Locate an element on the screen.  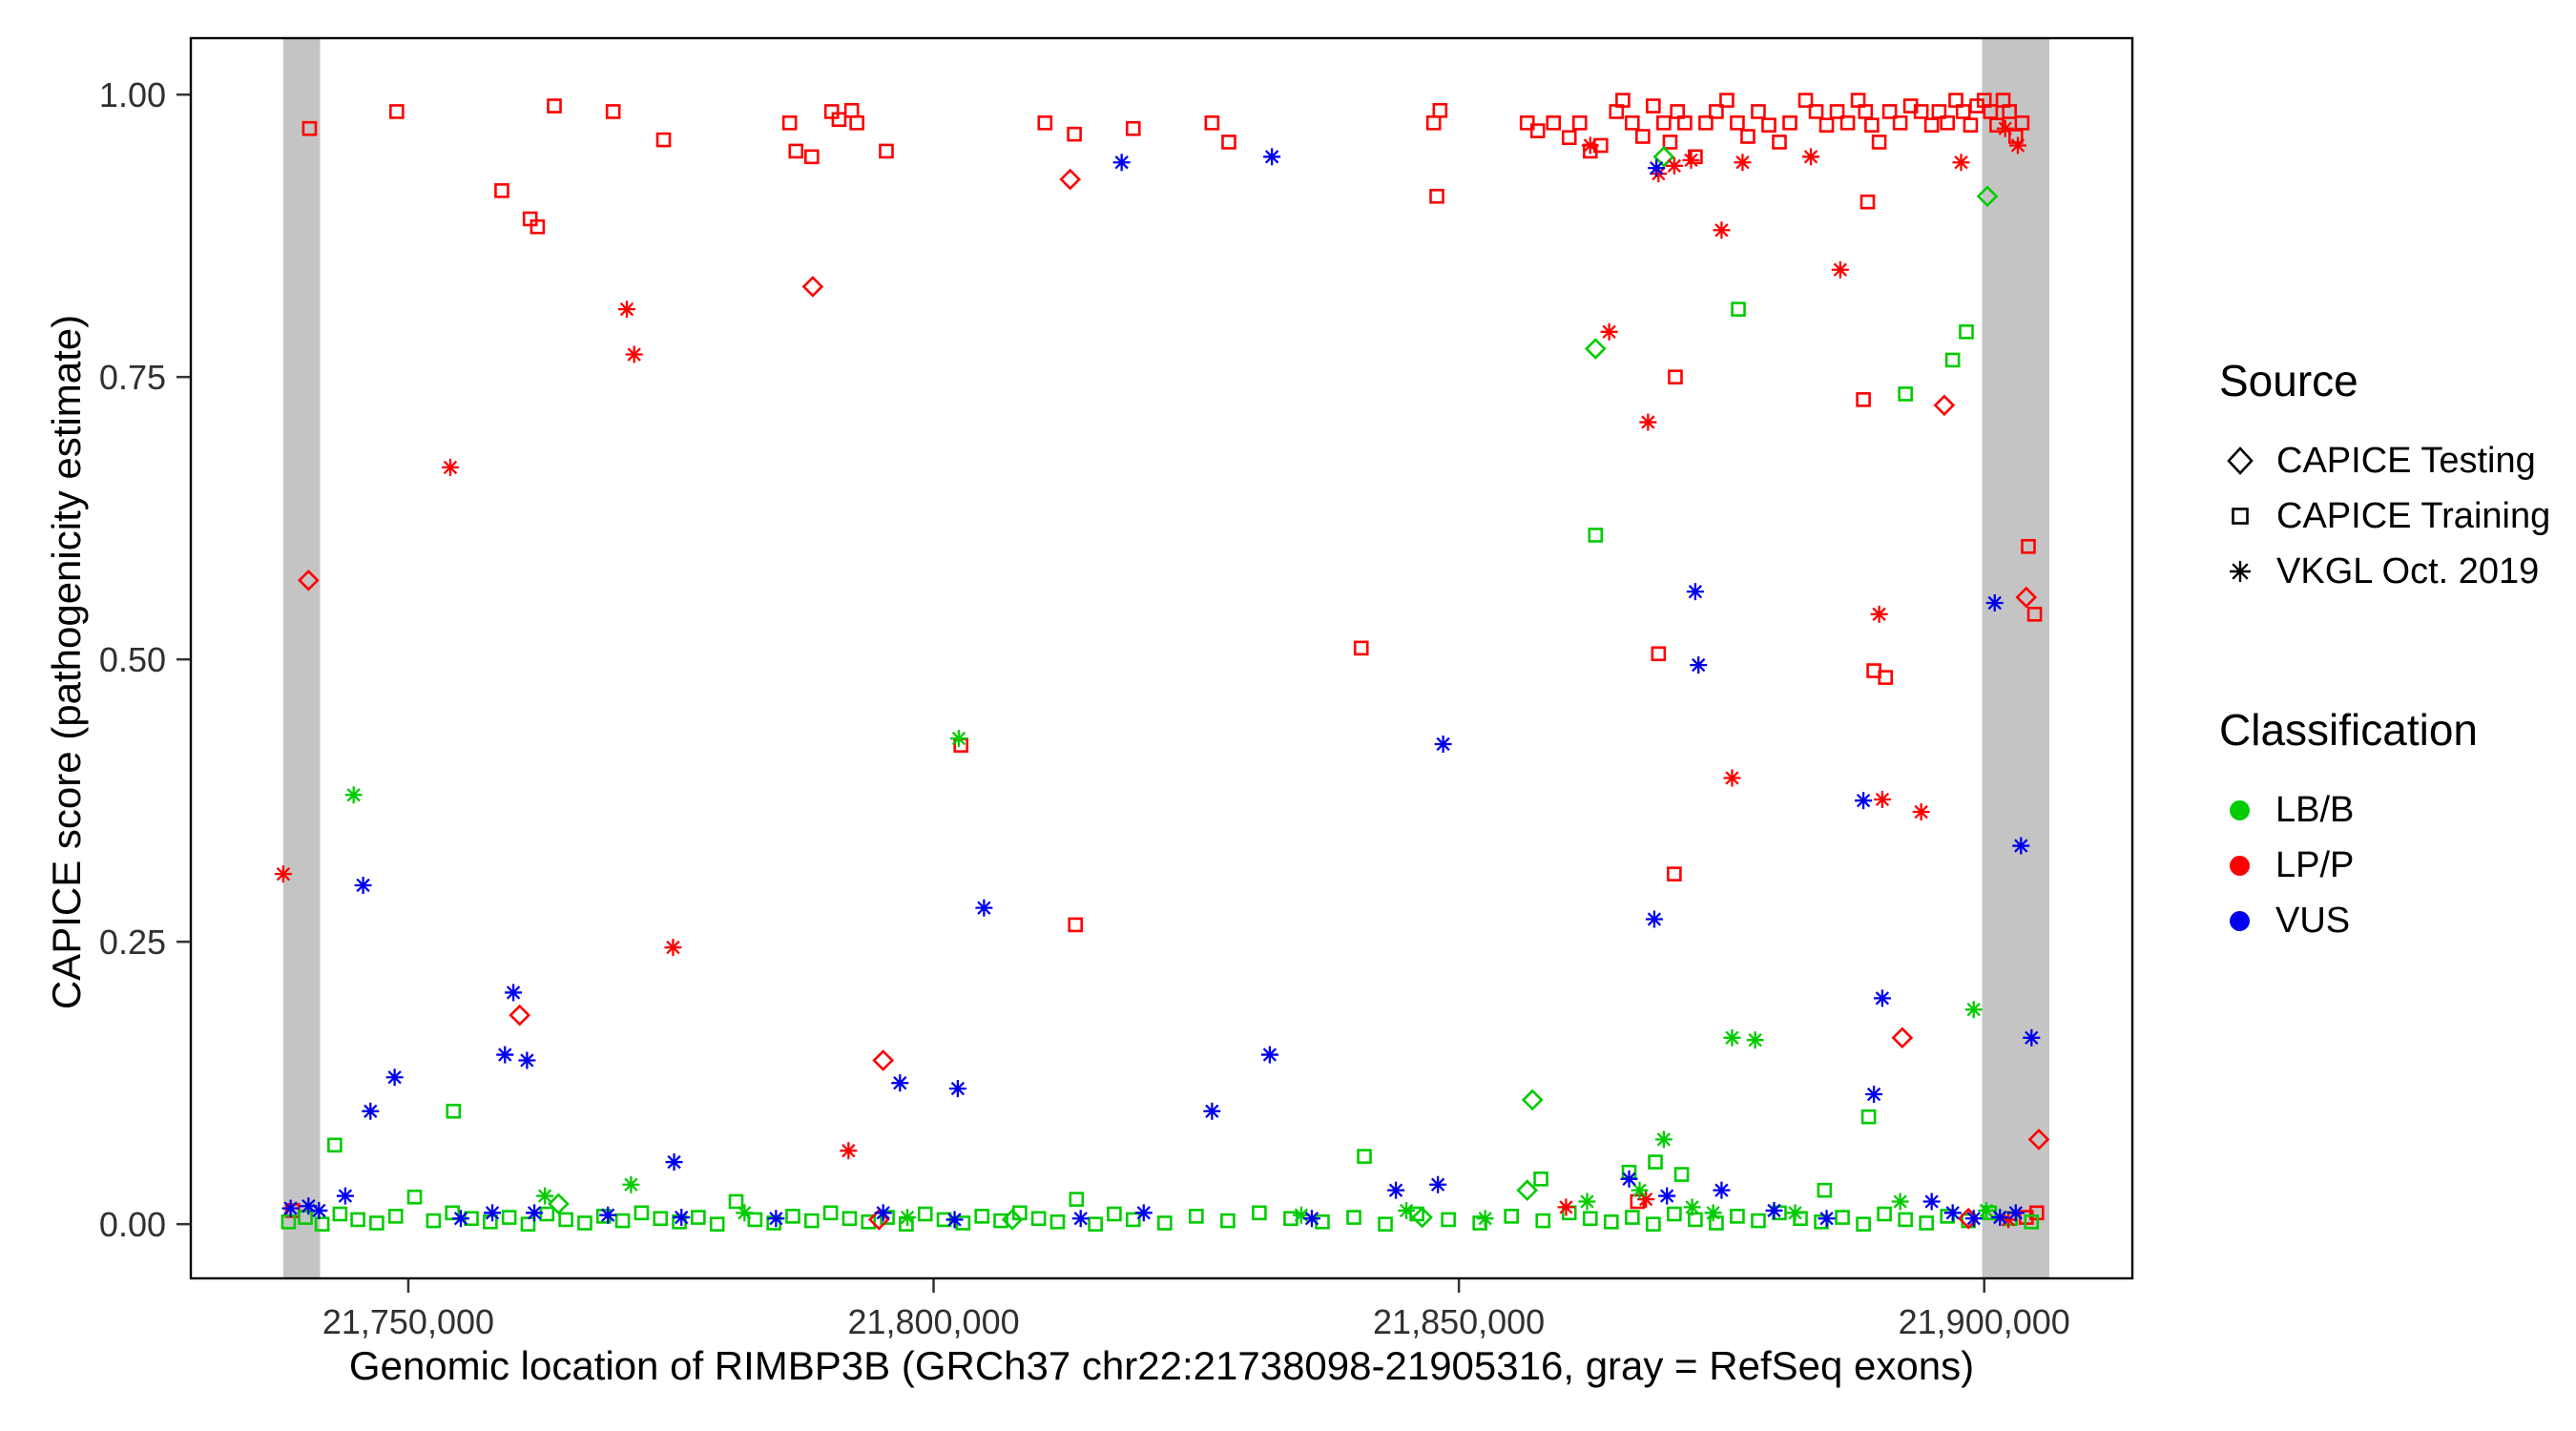
legend-source-title: Source is located at coordinates (2288, 380).